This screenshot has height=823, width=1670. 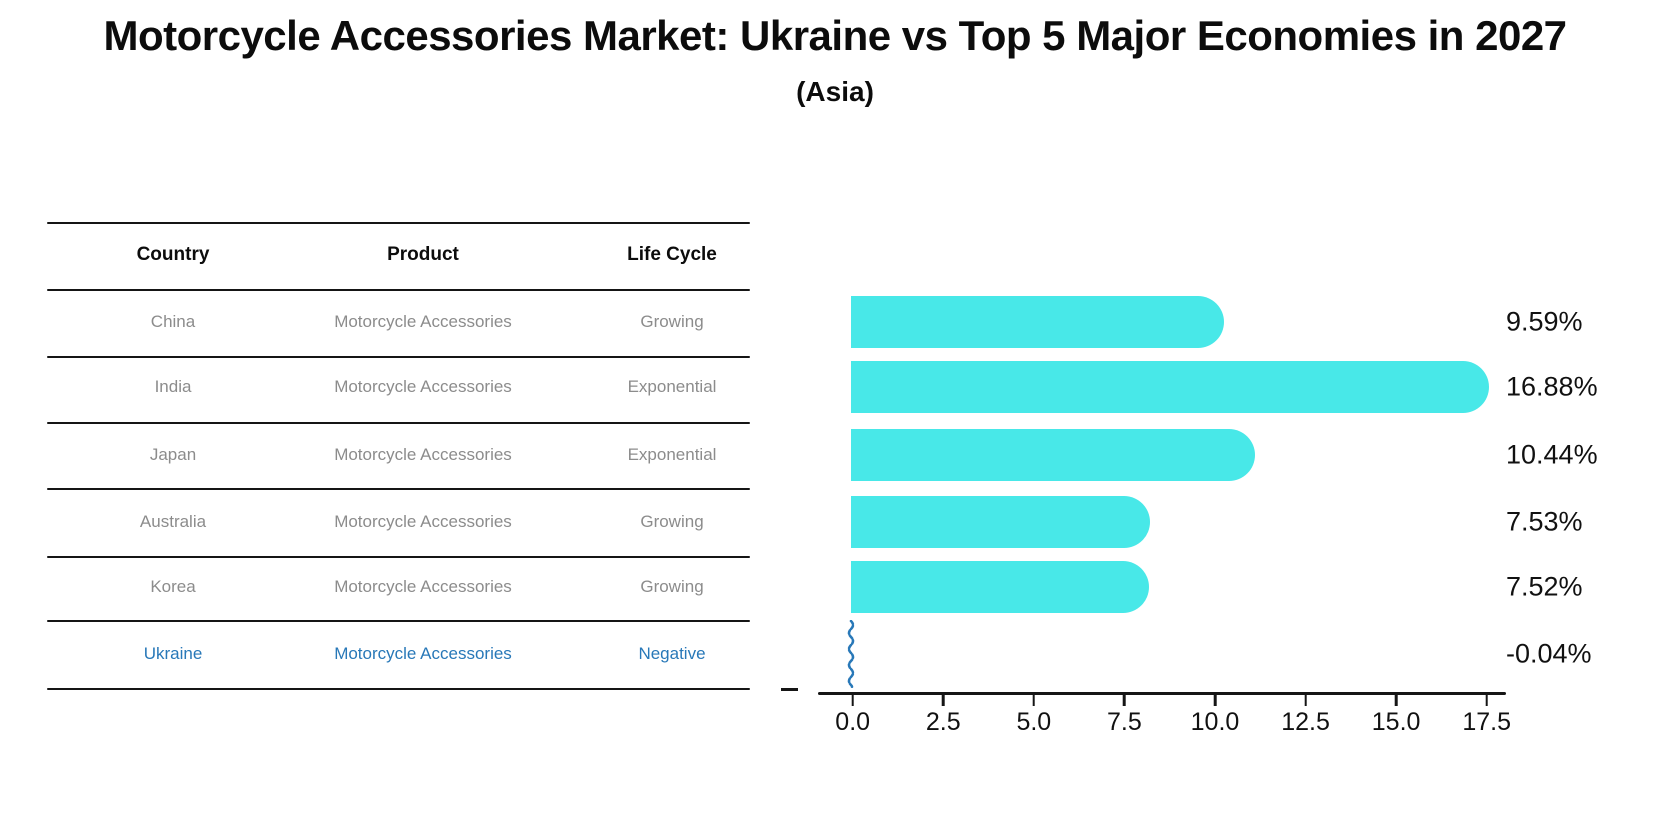 What do you see at coordinates (943, 722) in the screenshot?
I see `x-tick-label: 2.5` at bounding box center [943, 722].